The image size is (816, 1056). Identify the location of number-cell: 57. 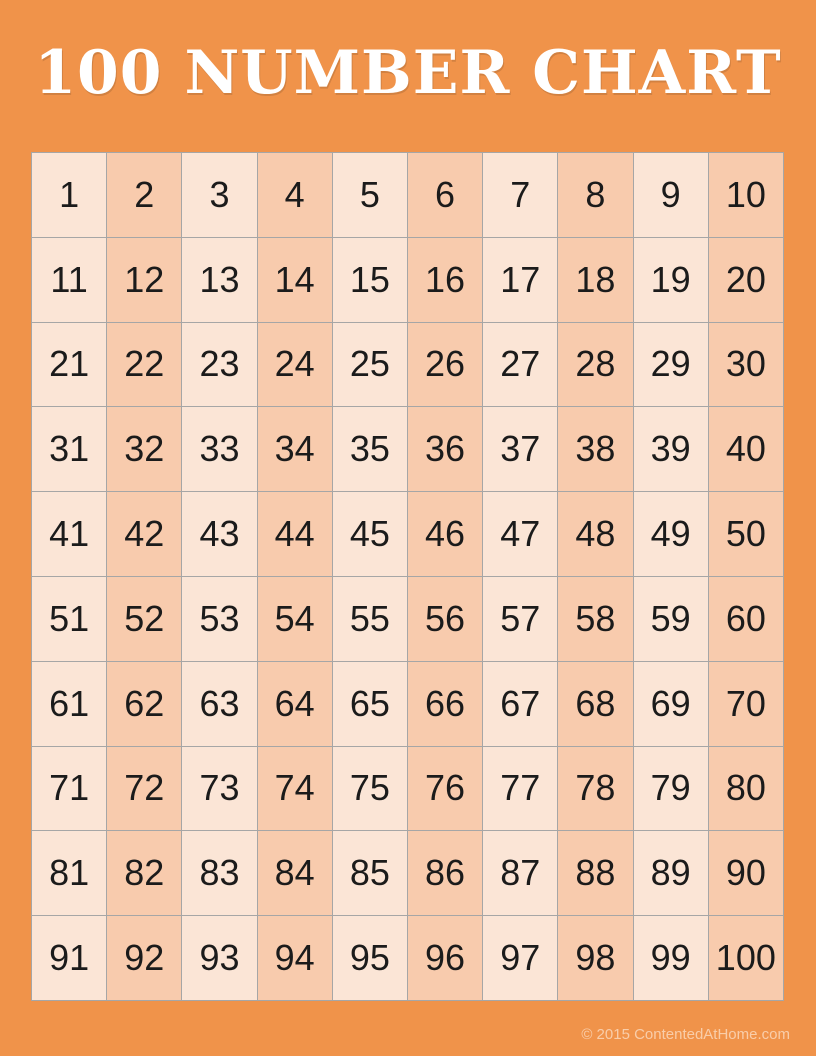
(520, 618).